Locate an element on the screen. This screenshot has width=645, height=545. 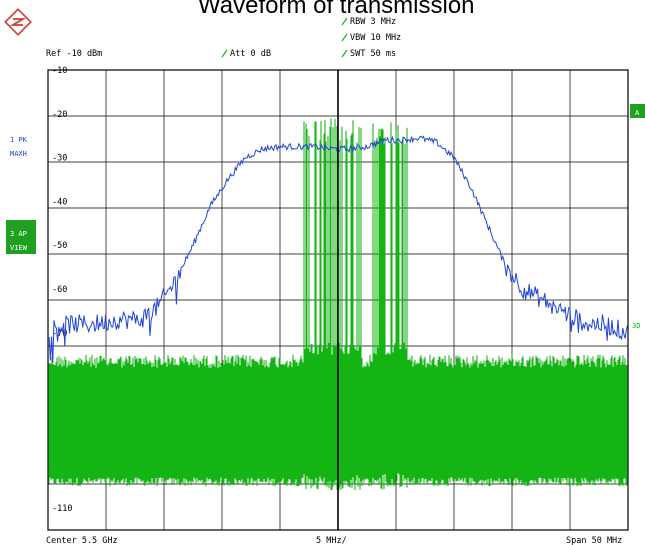
y-tick-label: -40 is located at coordinates (59, 202).